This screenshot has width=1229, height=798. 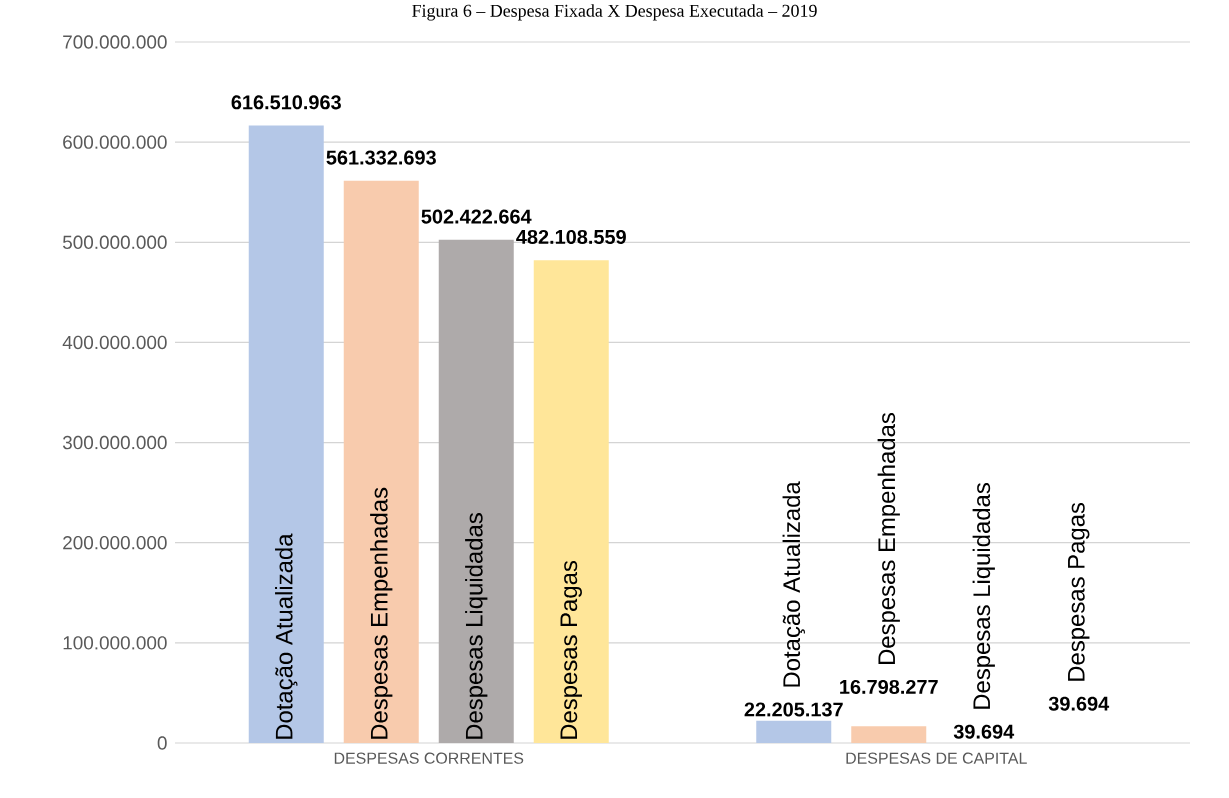 What do you see at coordinates (114, 442) in the screenshot?
I see `y-tick-label: 300.000.000` at bounding box center [114, 442].